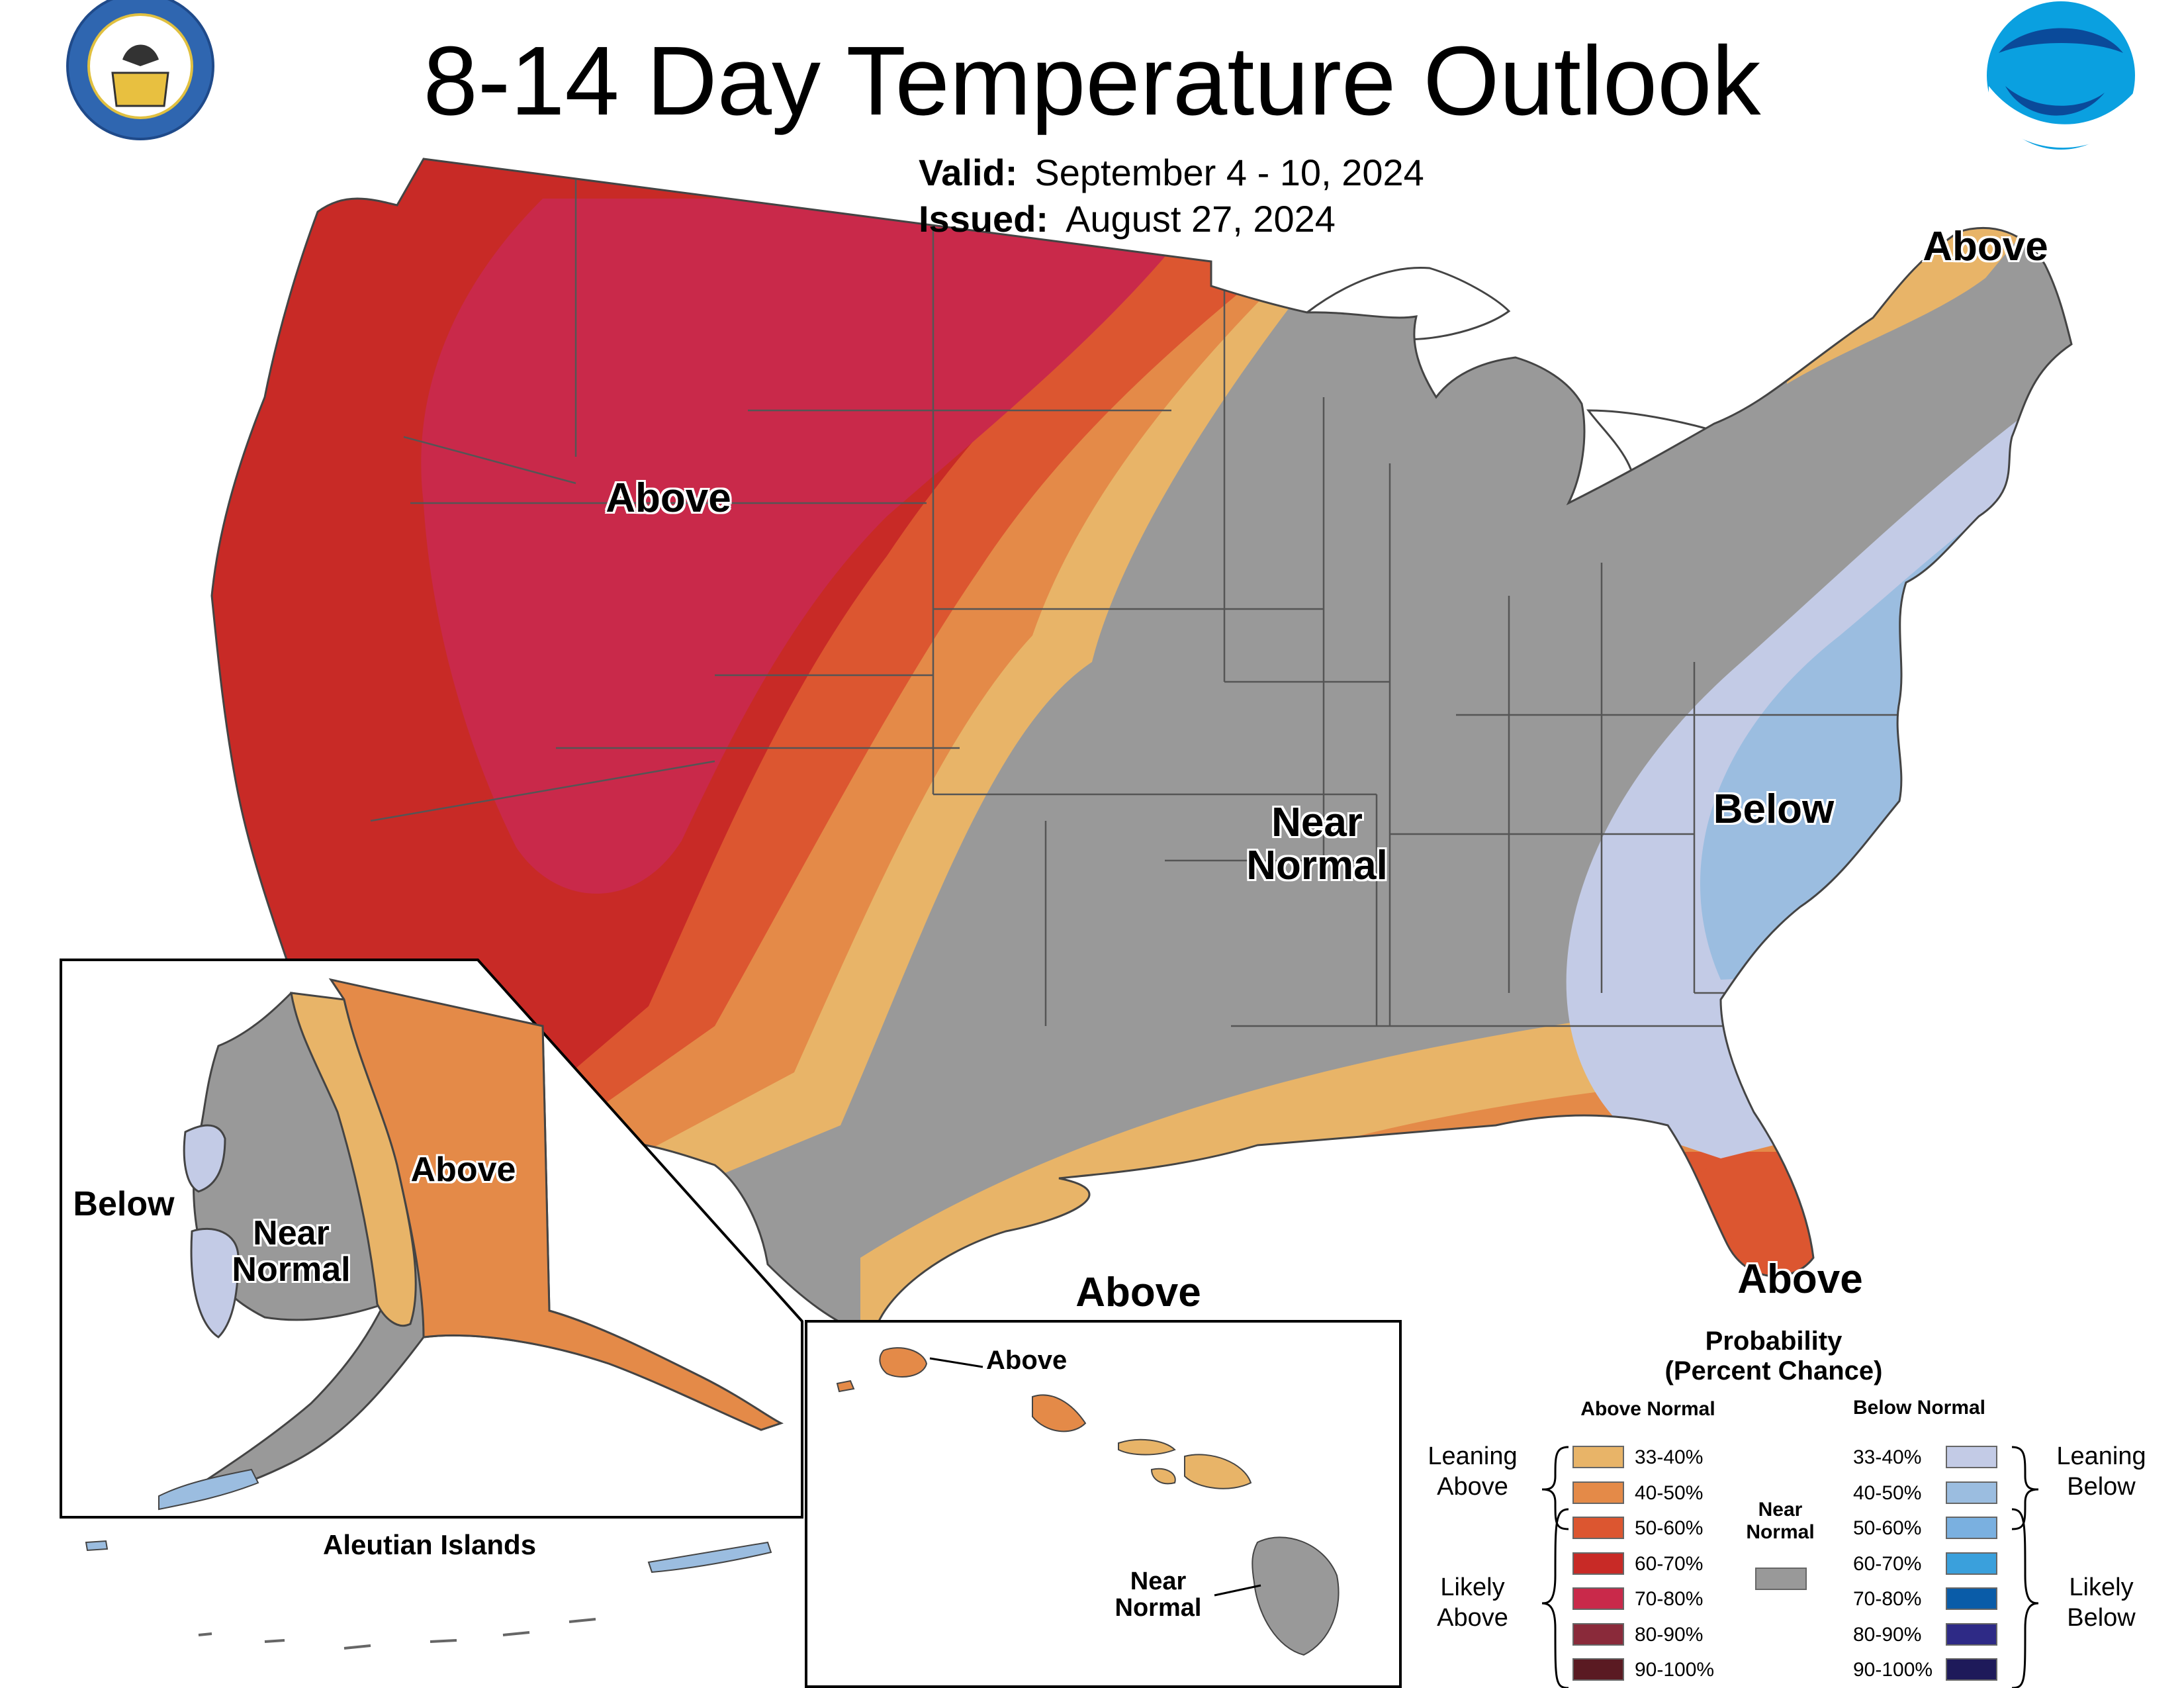 This screenshot has height=1688, width=2184. I want to click on legend-below-range-6: 90-100%, so click(1893, 1670).